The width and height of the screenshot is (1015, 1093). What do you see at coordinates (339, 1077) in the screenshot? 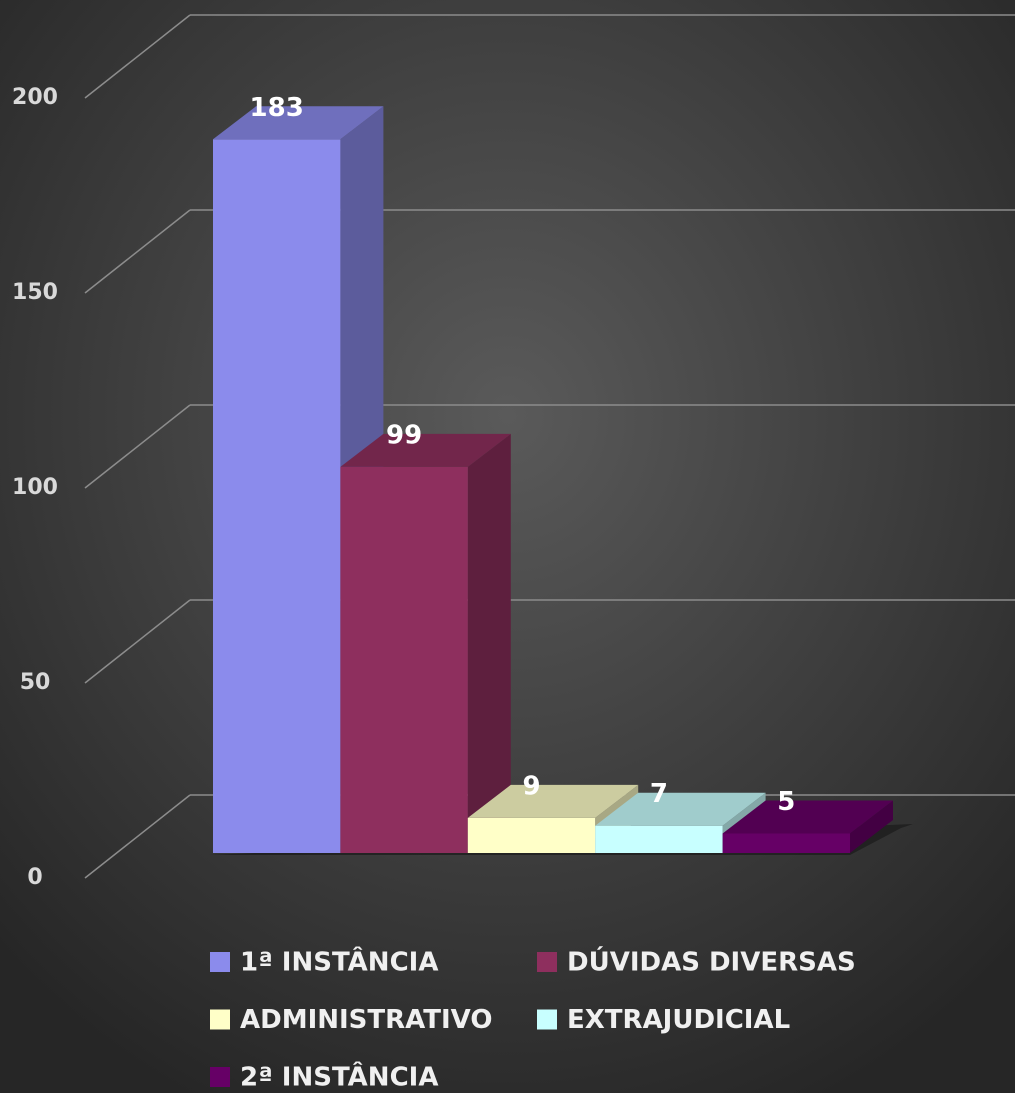
I see `legend-label: 2ª INSTÂNCIA` at bounding box center [339, 1077].